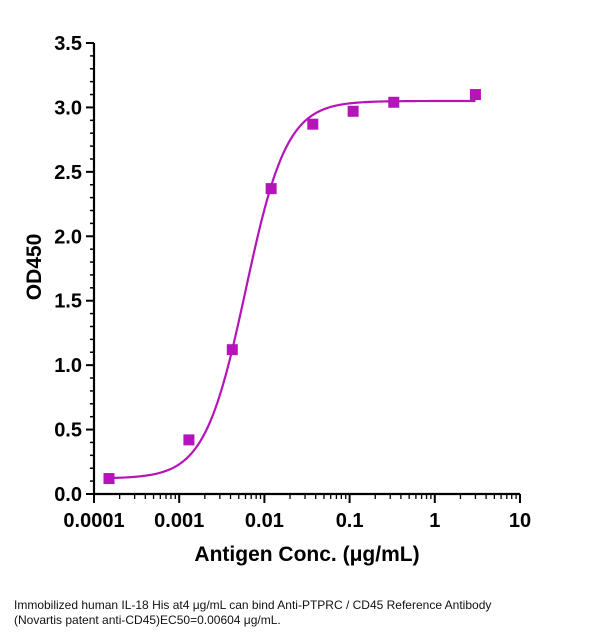 This screenshot has width=591, height=638. Describe the element at coordinates (68, 366) in the screenshot. I see `y-tick-label: 1.0` at that location.